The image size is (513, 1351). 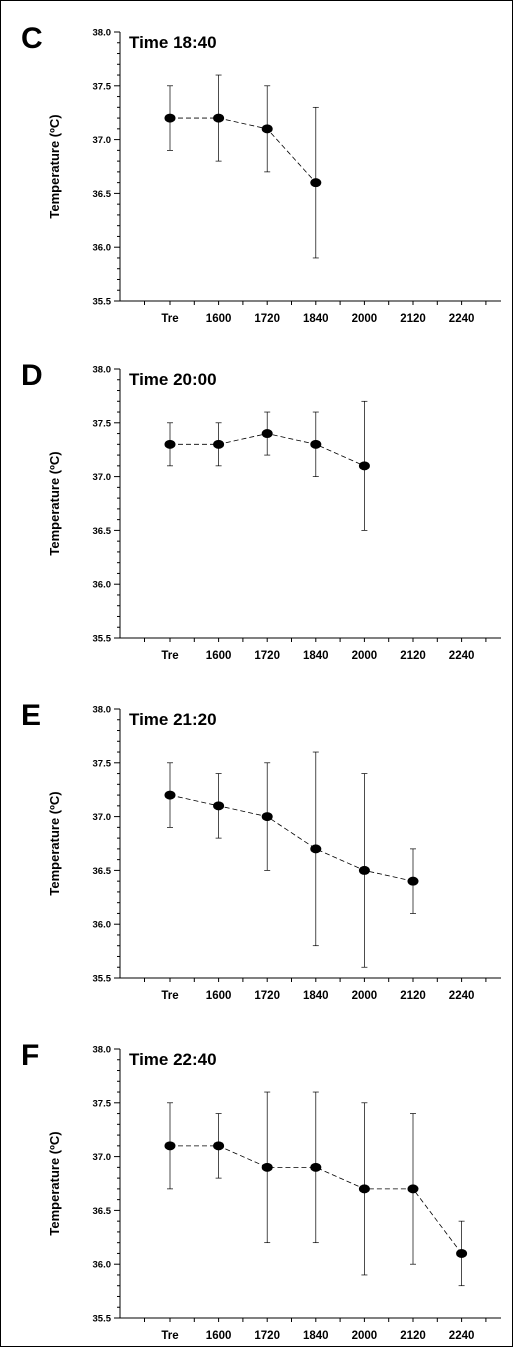 What do you see at coordinates (173, 379) in the screenshot?
I see `panel-title: Time 20:00` at bounding box center [173, 379].